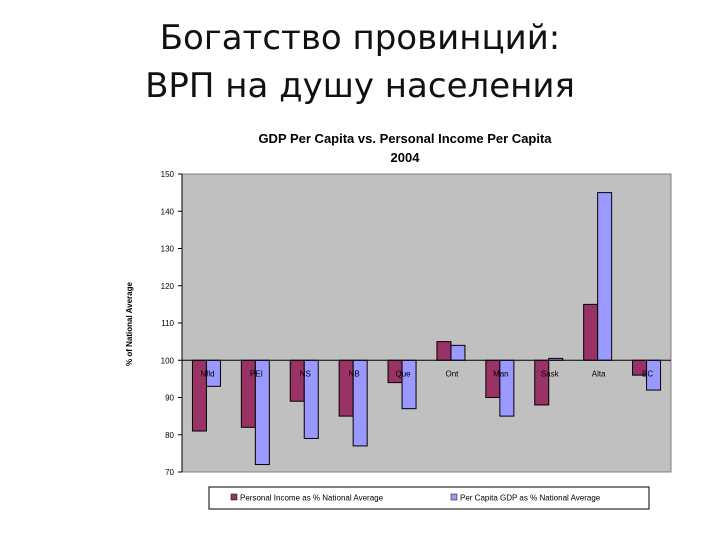 The image size is (720, 540). I want to click on y-tick-label: 150, so click(168, 174).